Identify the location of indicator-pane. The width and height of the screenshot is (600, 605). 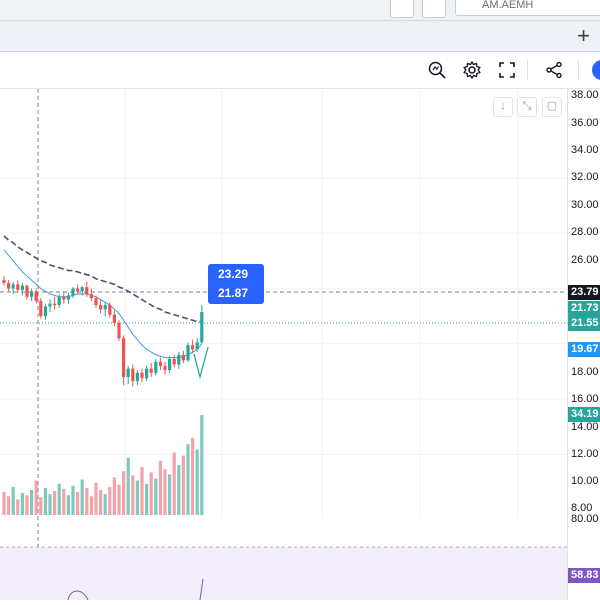
(283, 573).